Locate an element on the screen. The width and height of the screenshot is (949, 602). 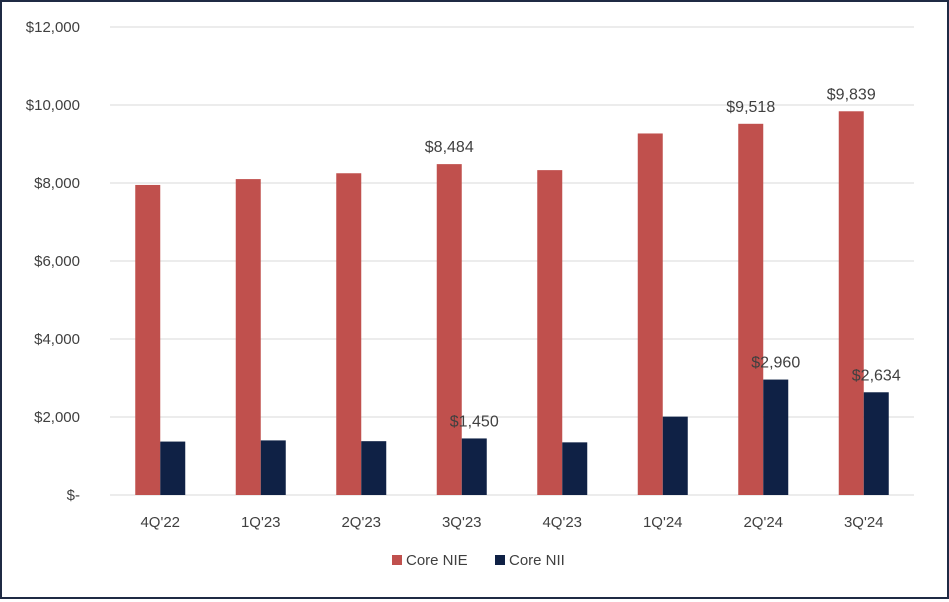
legend: Core NIE Core NII is located at coordinates (478, 560).